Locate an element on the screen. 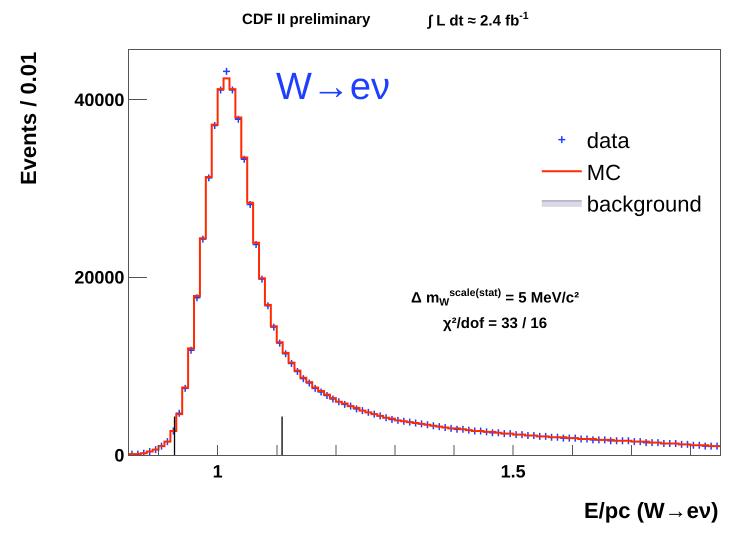 This screenshot has height=536, width=731. y-axis-title: Events / 0.01 is located at coordinates (29, 119).